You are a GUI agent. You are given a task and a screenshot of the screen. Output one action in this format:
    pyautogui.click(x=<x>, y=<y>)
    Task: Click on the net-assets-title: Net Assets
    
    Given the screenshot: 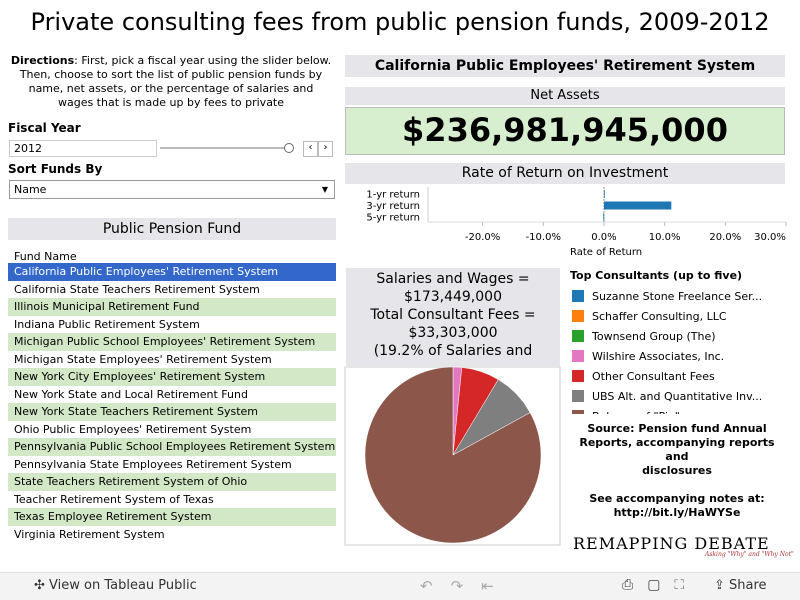 What is the action you would take?
    pyautogui.click(x=565, y=96)
    